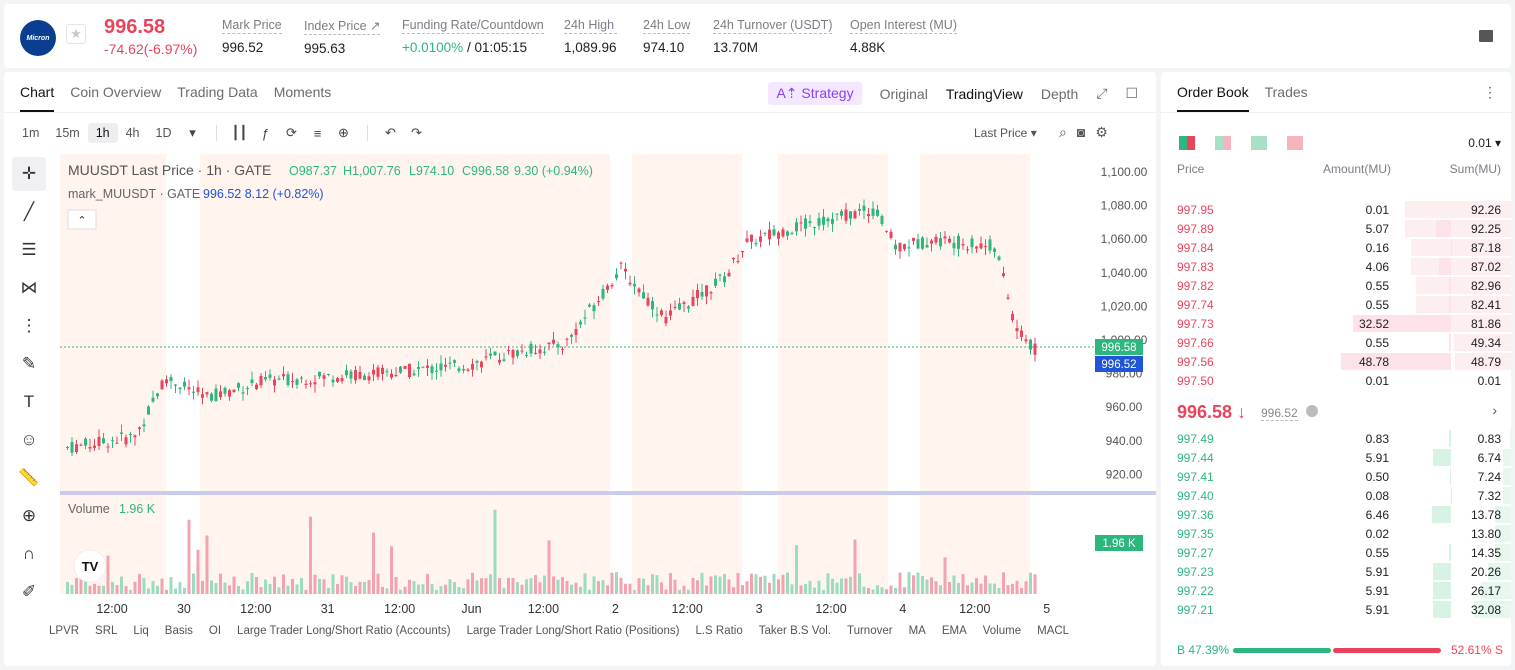 This screenshot has height=670, width=1515. I want to click on indicator-item: EMA, so click(954, 631).